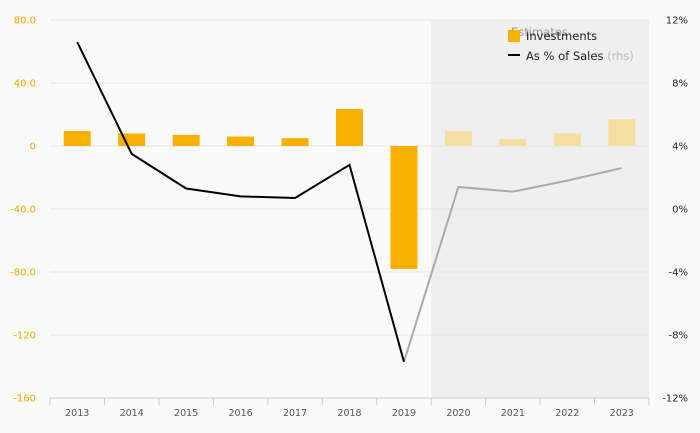  I want to click on legend-rhs-suffix: (rhs), so click(620, 56).